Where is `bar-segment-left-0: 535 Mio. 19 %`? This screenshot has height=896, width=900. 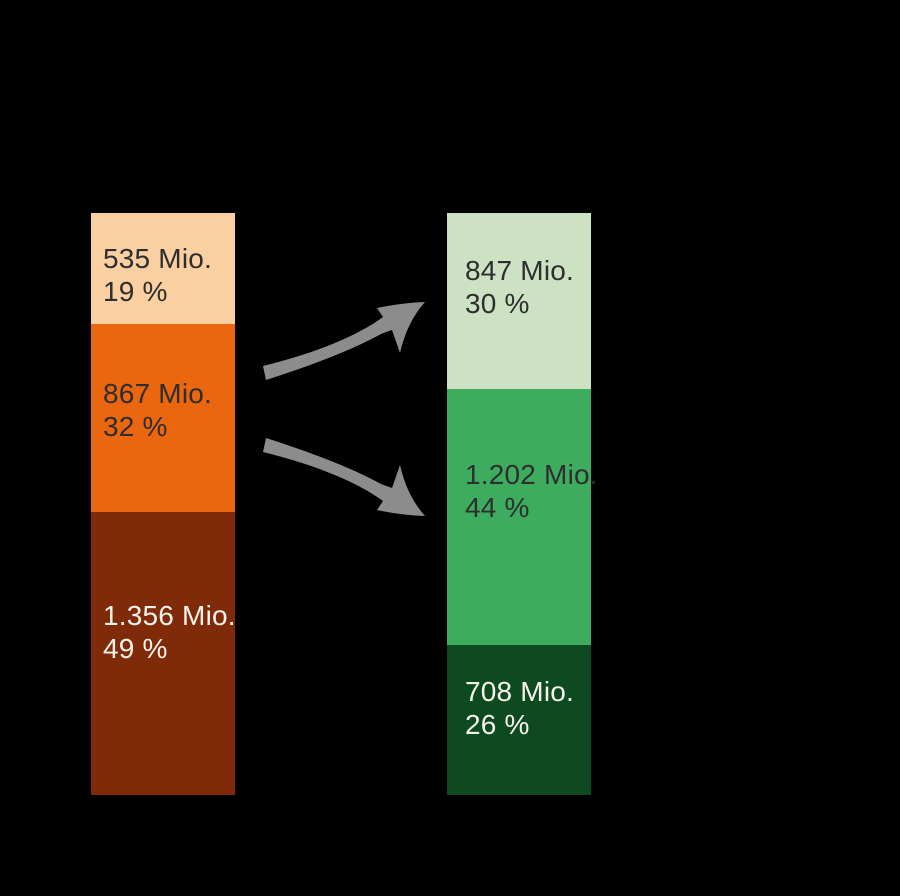 bar-segment-left-0: 535 Mio. 19 % is located at coordinates (163, 268).